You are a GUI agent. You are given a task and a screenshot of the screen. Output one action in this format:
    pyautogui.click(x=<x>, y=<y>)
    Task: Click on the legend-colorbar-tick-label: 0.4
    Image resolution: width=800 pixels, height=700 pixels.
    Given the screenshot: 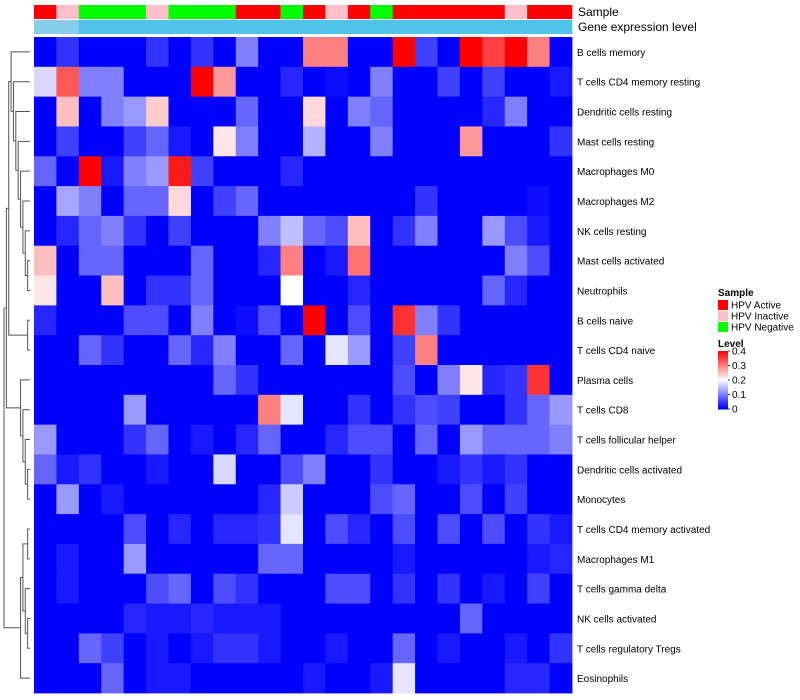 What is the action you would take?
    pyautogui.click(x=739, y=352)
    